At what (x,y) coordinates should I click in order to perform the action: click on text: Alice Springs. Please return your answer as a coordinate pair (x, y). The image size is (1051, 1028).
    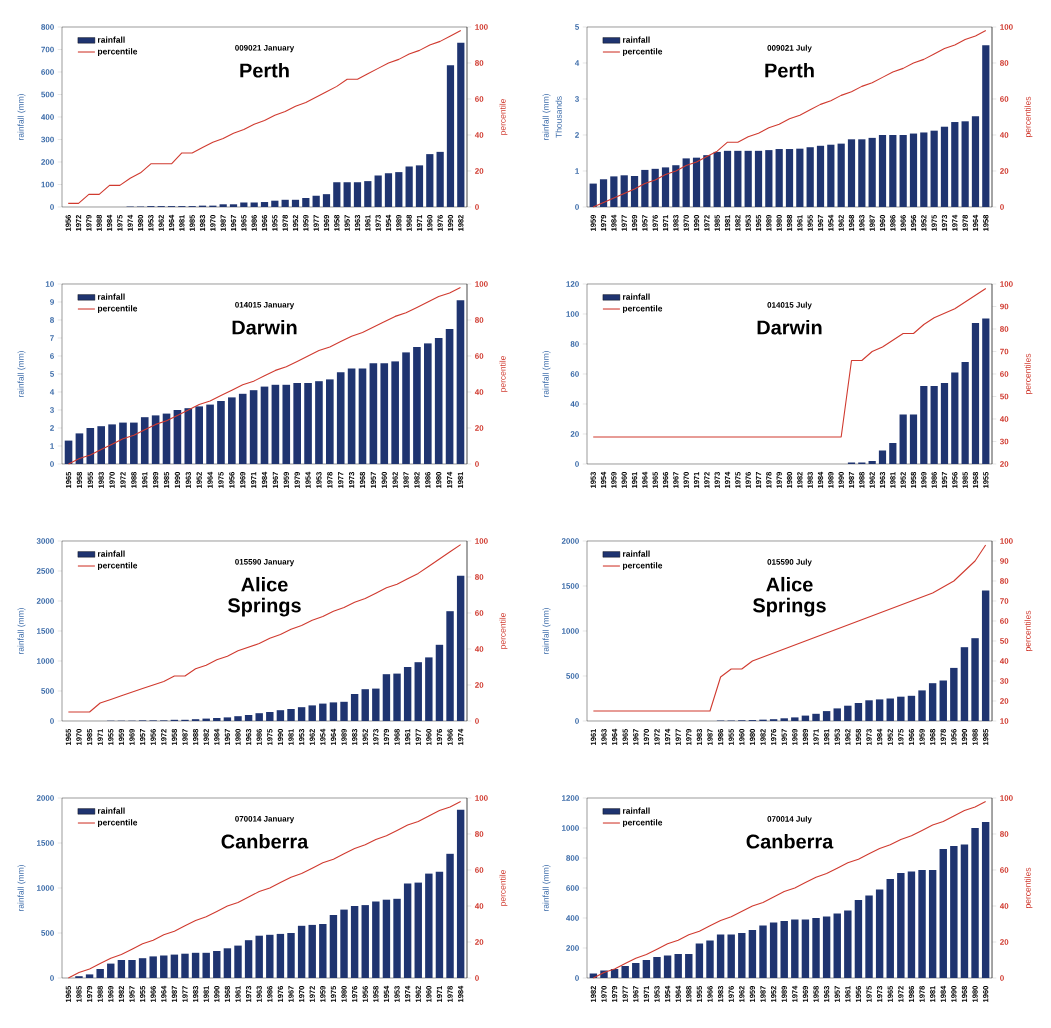
    Looking at the image, I should click on (264, 596).